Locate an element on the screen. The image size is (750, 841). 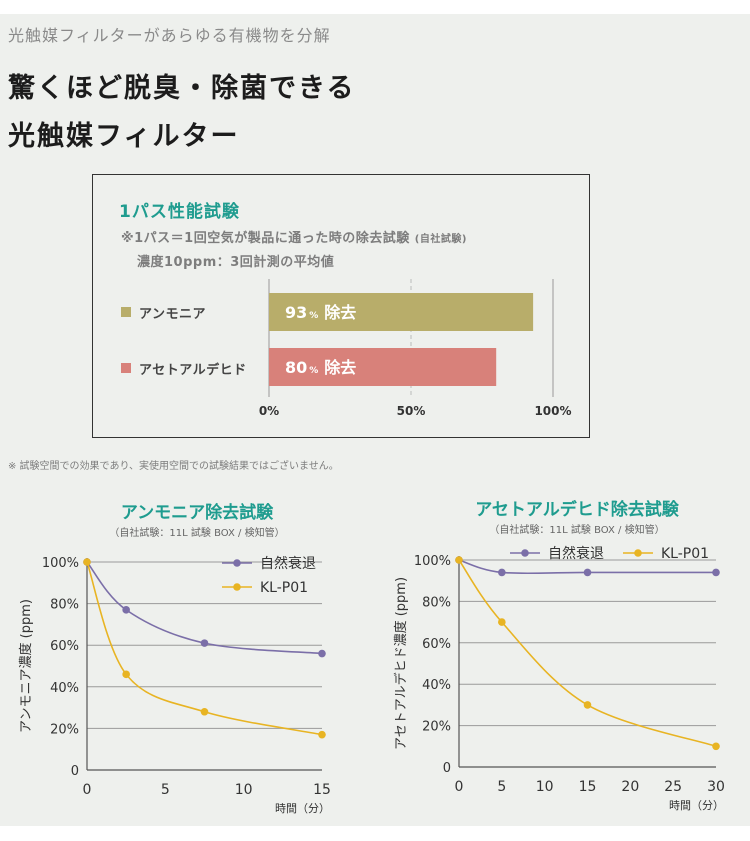
disclaimer: ※ 試験空間での効果であり、実使用空間での試験結果ではございません。 is located at coordinates (173, 466).